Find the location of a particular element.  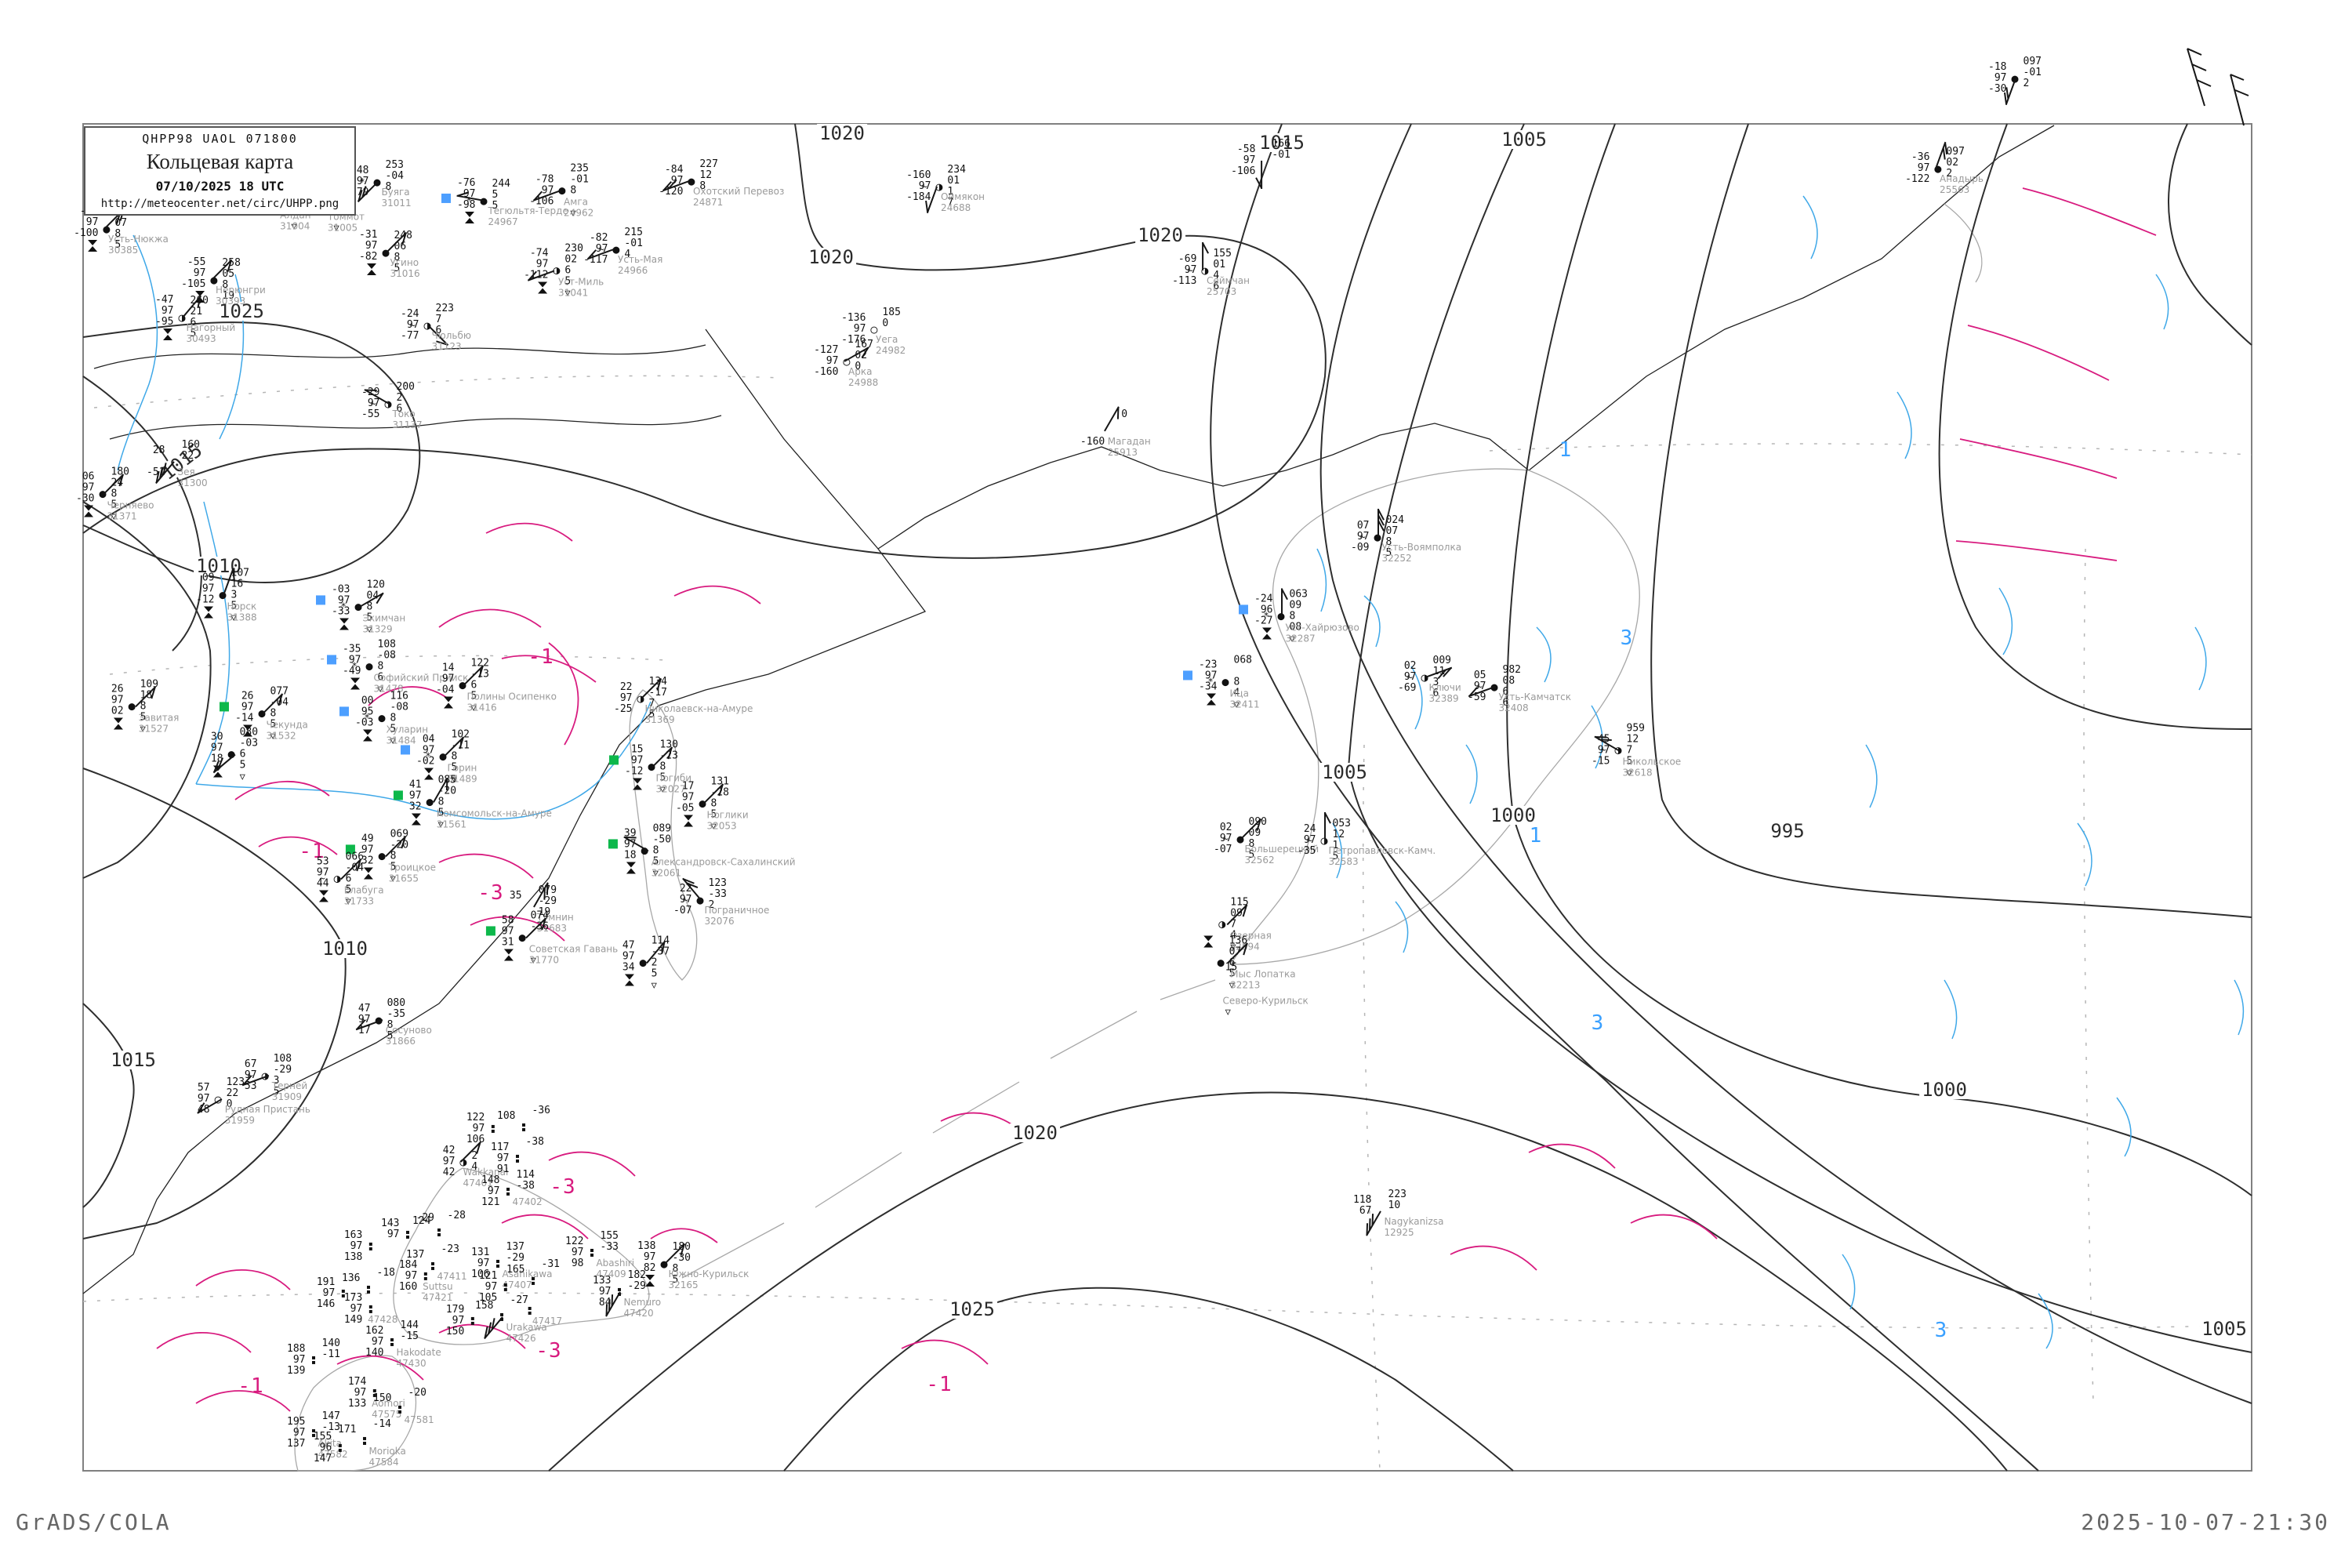

station-right-values: 155 01 4 6 is located at coordinates (1222, 270).